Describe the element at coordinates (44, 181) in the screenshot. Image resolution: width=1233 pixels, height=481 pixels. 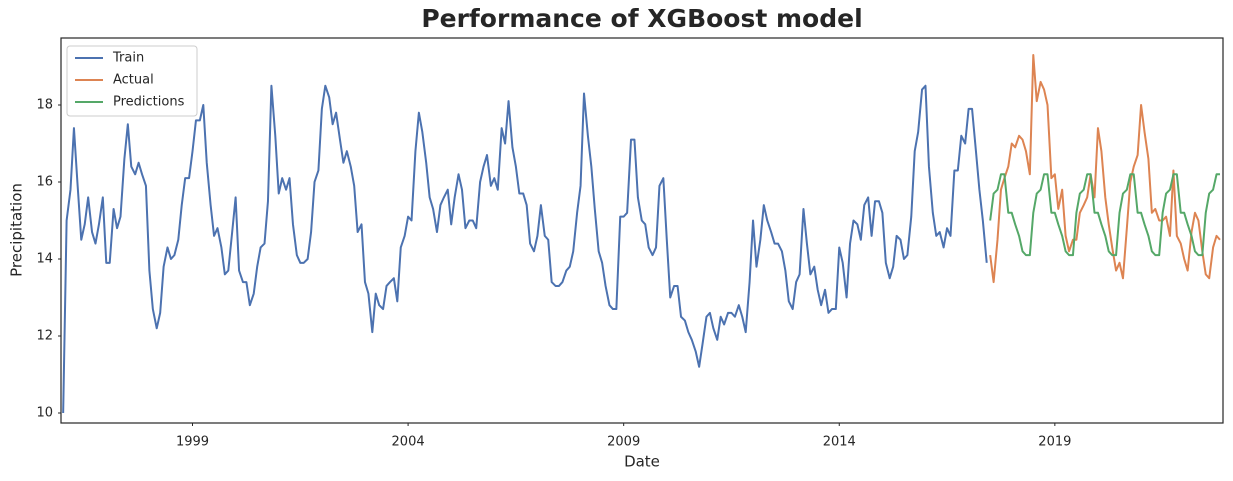
I see `y-tick-label: 16` at that location.